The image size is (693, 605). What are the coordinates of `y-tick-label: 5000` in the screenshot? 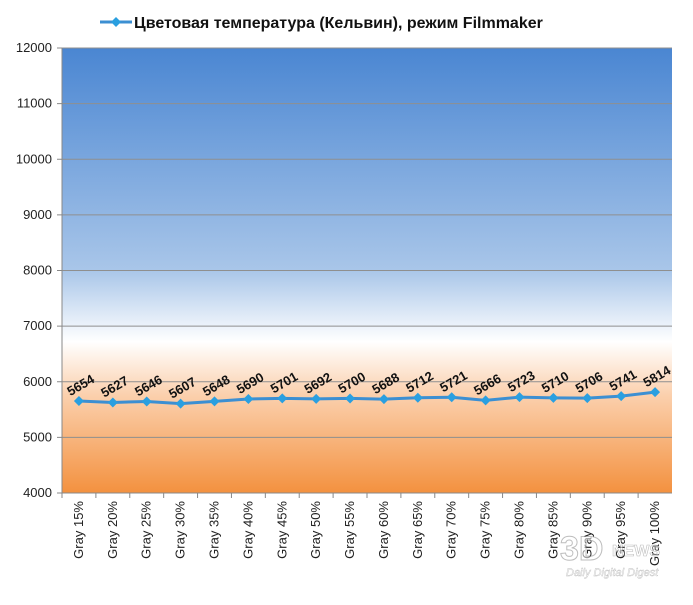 It's located at (37, 436).